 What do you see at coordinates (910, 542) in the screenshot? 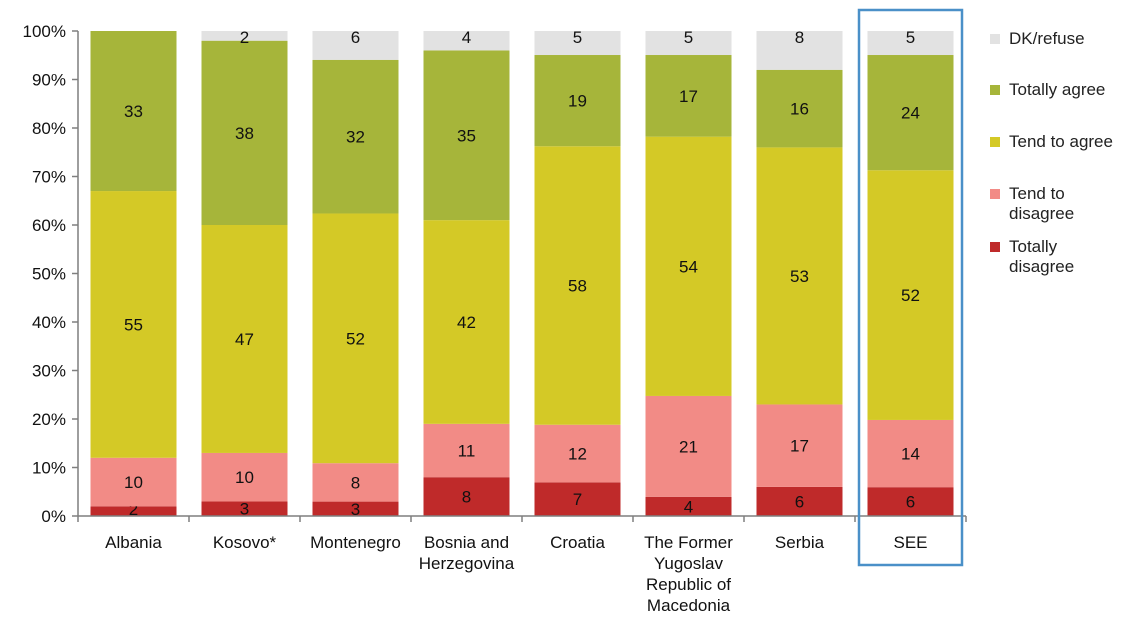
I see `x-tick-label: SEE` at bounding box center [910, 542].